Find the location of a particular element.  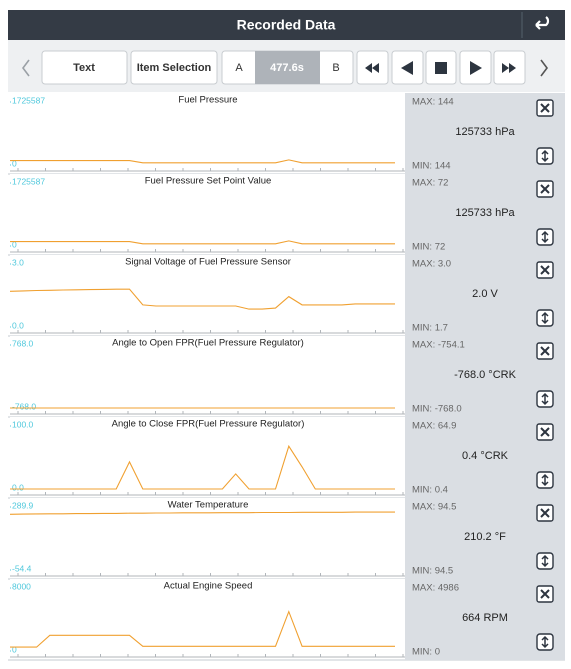

max-label: MAX: 4986 is located at coordinates (435, 588).